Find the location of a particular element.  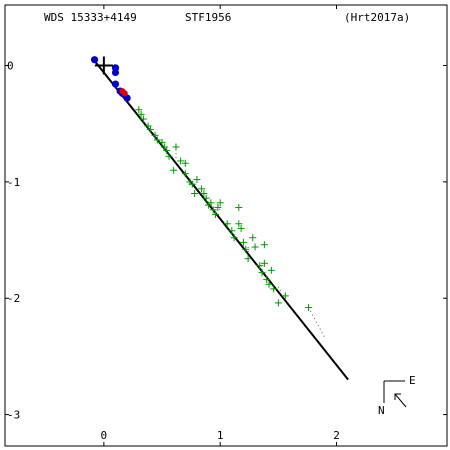

header-discoverer-code: STF1956 is located at coordinates (208, 17).